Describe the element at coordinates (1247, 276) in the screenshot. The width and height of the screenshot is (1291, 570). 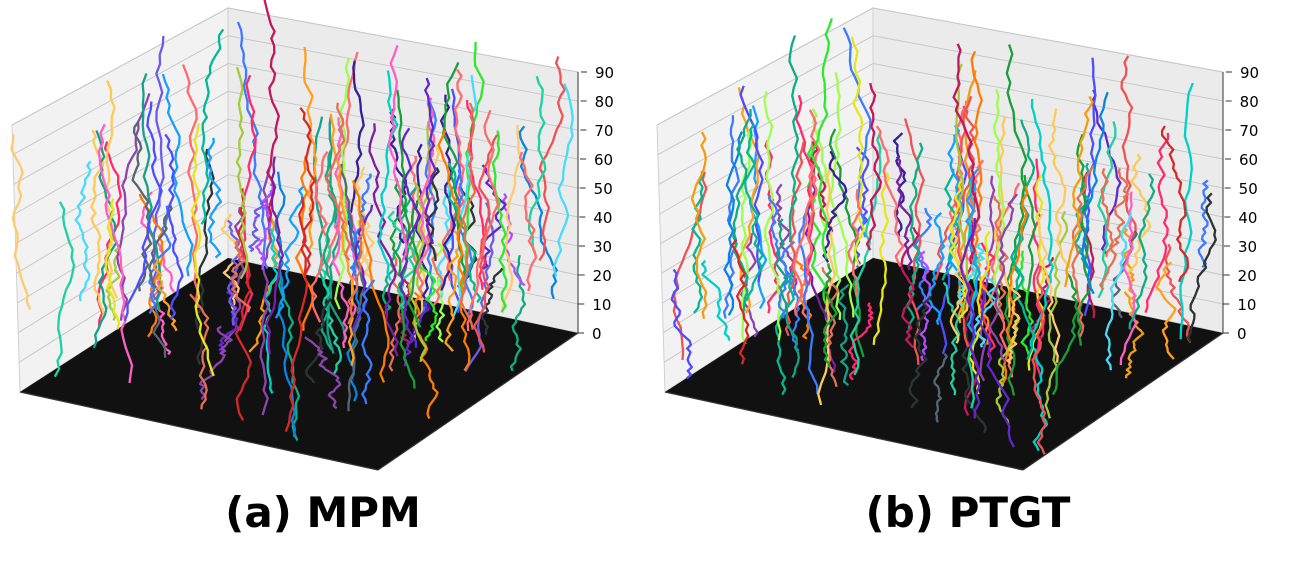
I see `ptgt-z-tick-label: 20` at that location.